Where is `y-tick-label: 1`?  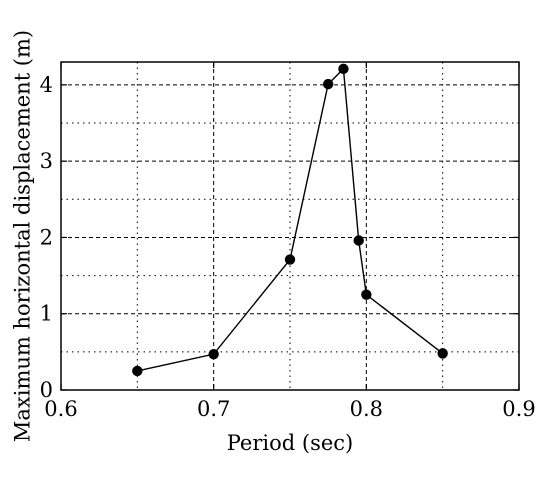 y-tick-label: 1 is located at coordinates (46, 314).